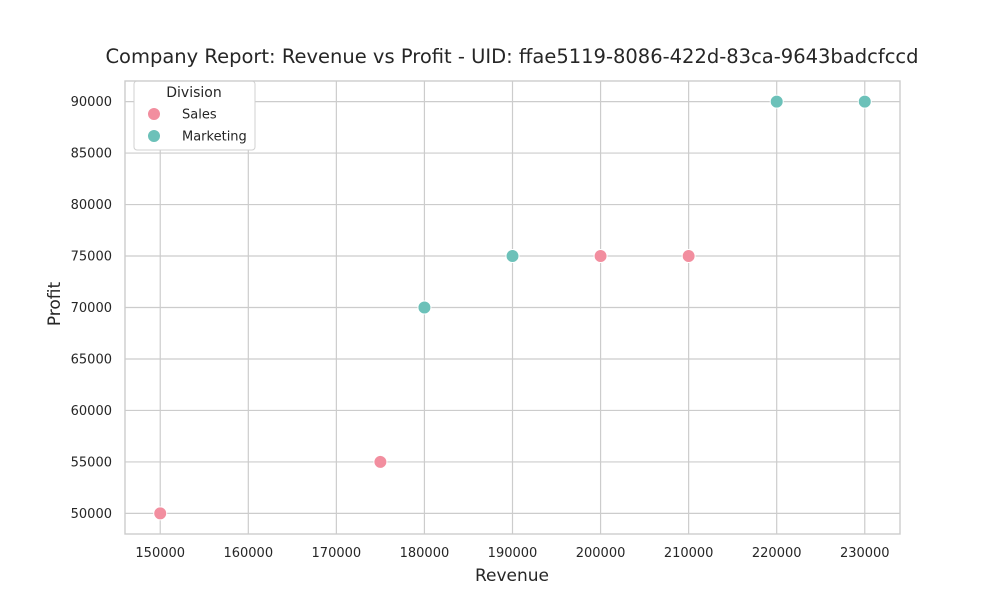  I want to click on y-axis-label: Profit, so click(55, 303).